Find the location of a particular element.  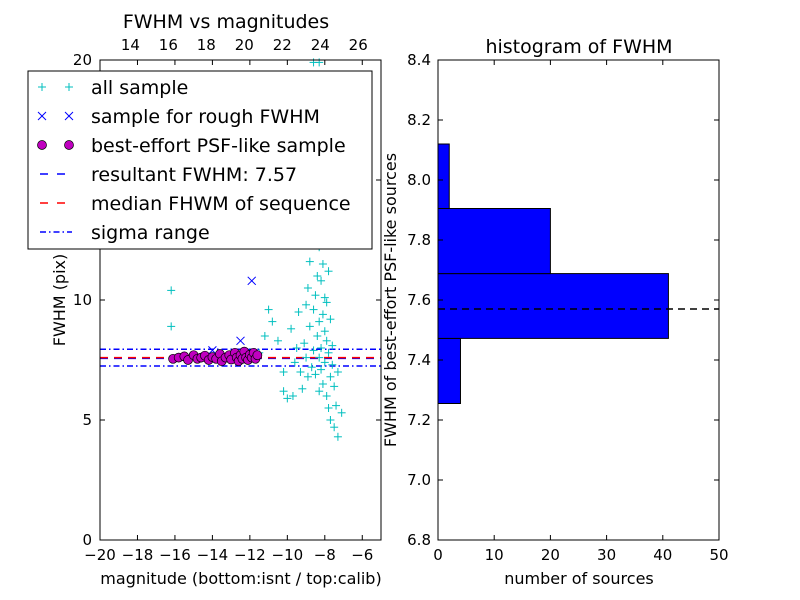

scatter-title: FWHM vs magnitudes is located at coordinates (226, 22).